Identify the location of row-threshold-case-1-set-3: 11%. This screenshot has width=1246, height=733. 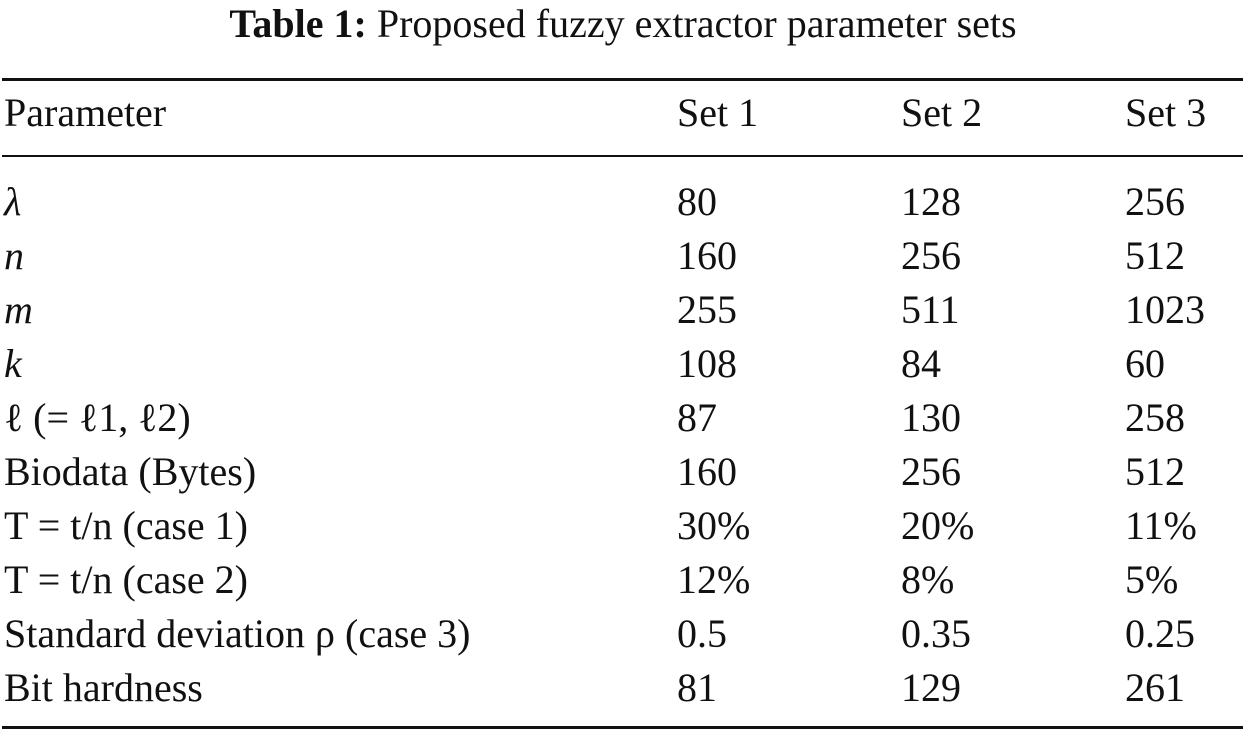
(1161, 525).